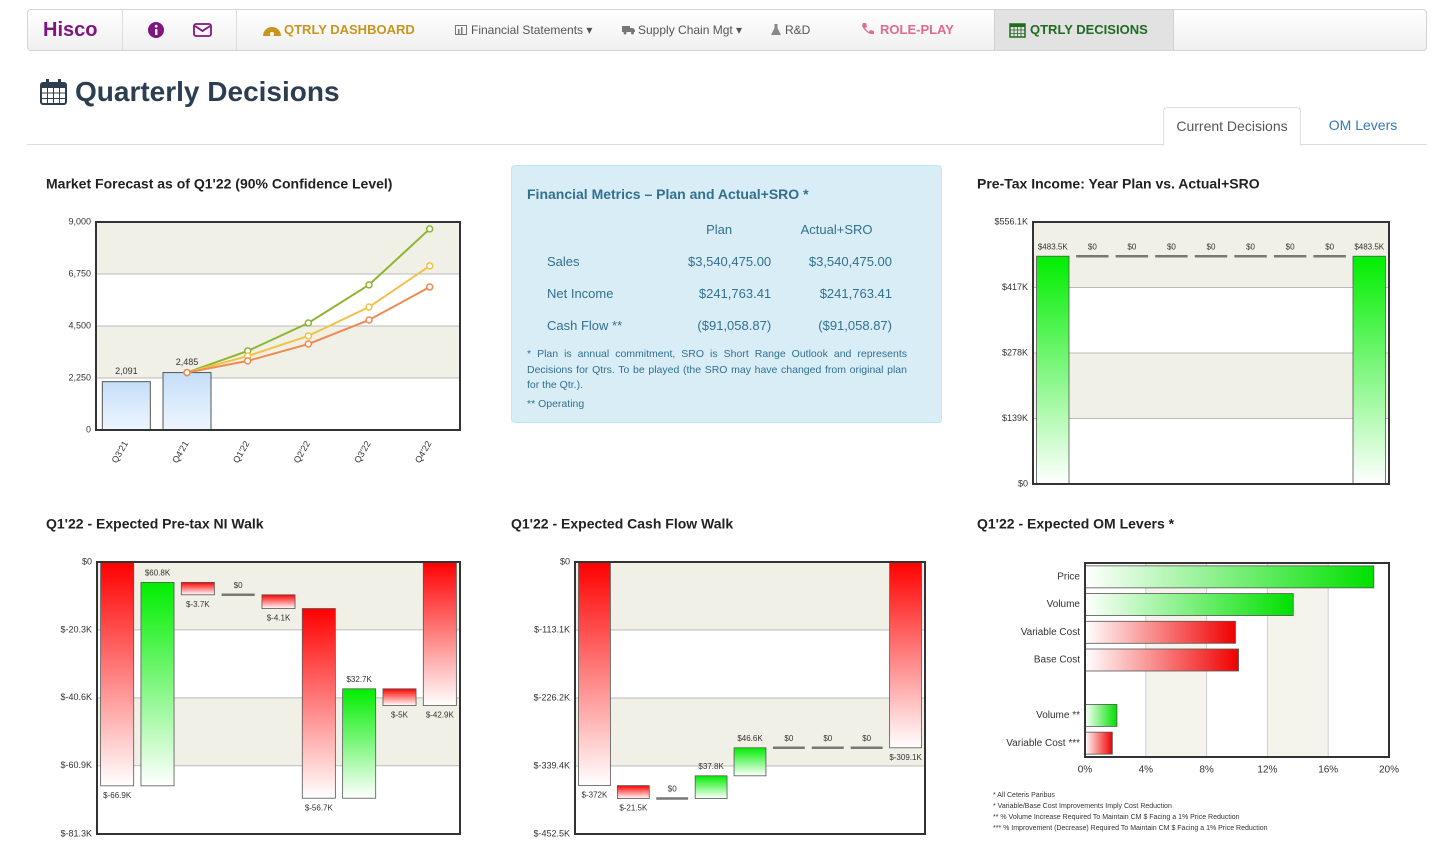 The image size is (1442, 863). Describe the element at coordinates (685, 30) in the screenshot. I see `nav-link: Supply Chain Mgt` at that location.